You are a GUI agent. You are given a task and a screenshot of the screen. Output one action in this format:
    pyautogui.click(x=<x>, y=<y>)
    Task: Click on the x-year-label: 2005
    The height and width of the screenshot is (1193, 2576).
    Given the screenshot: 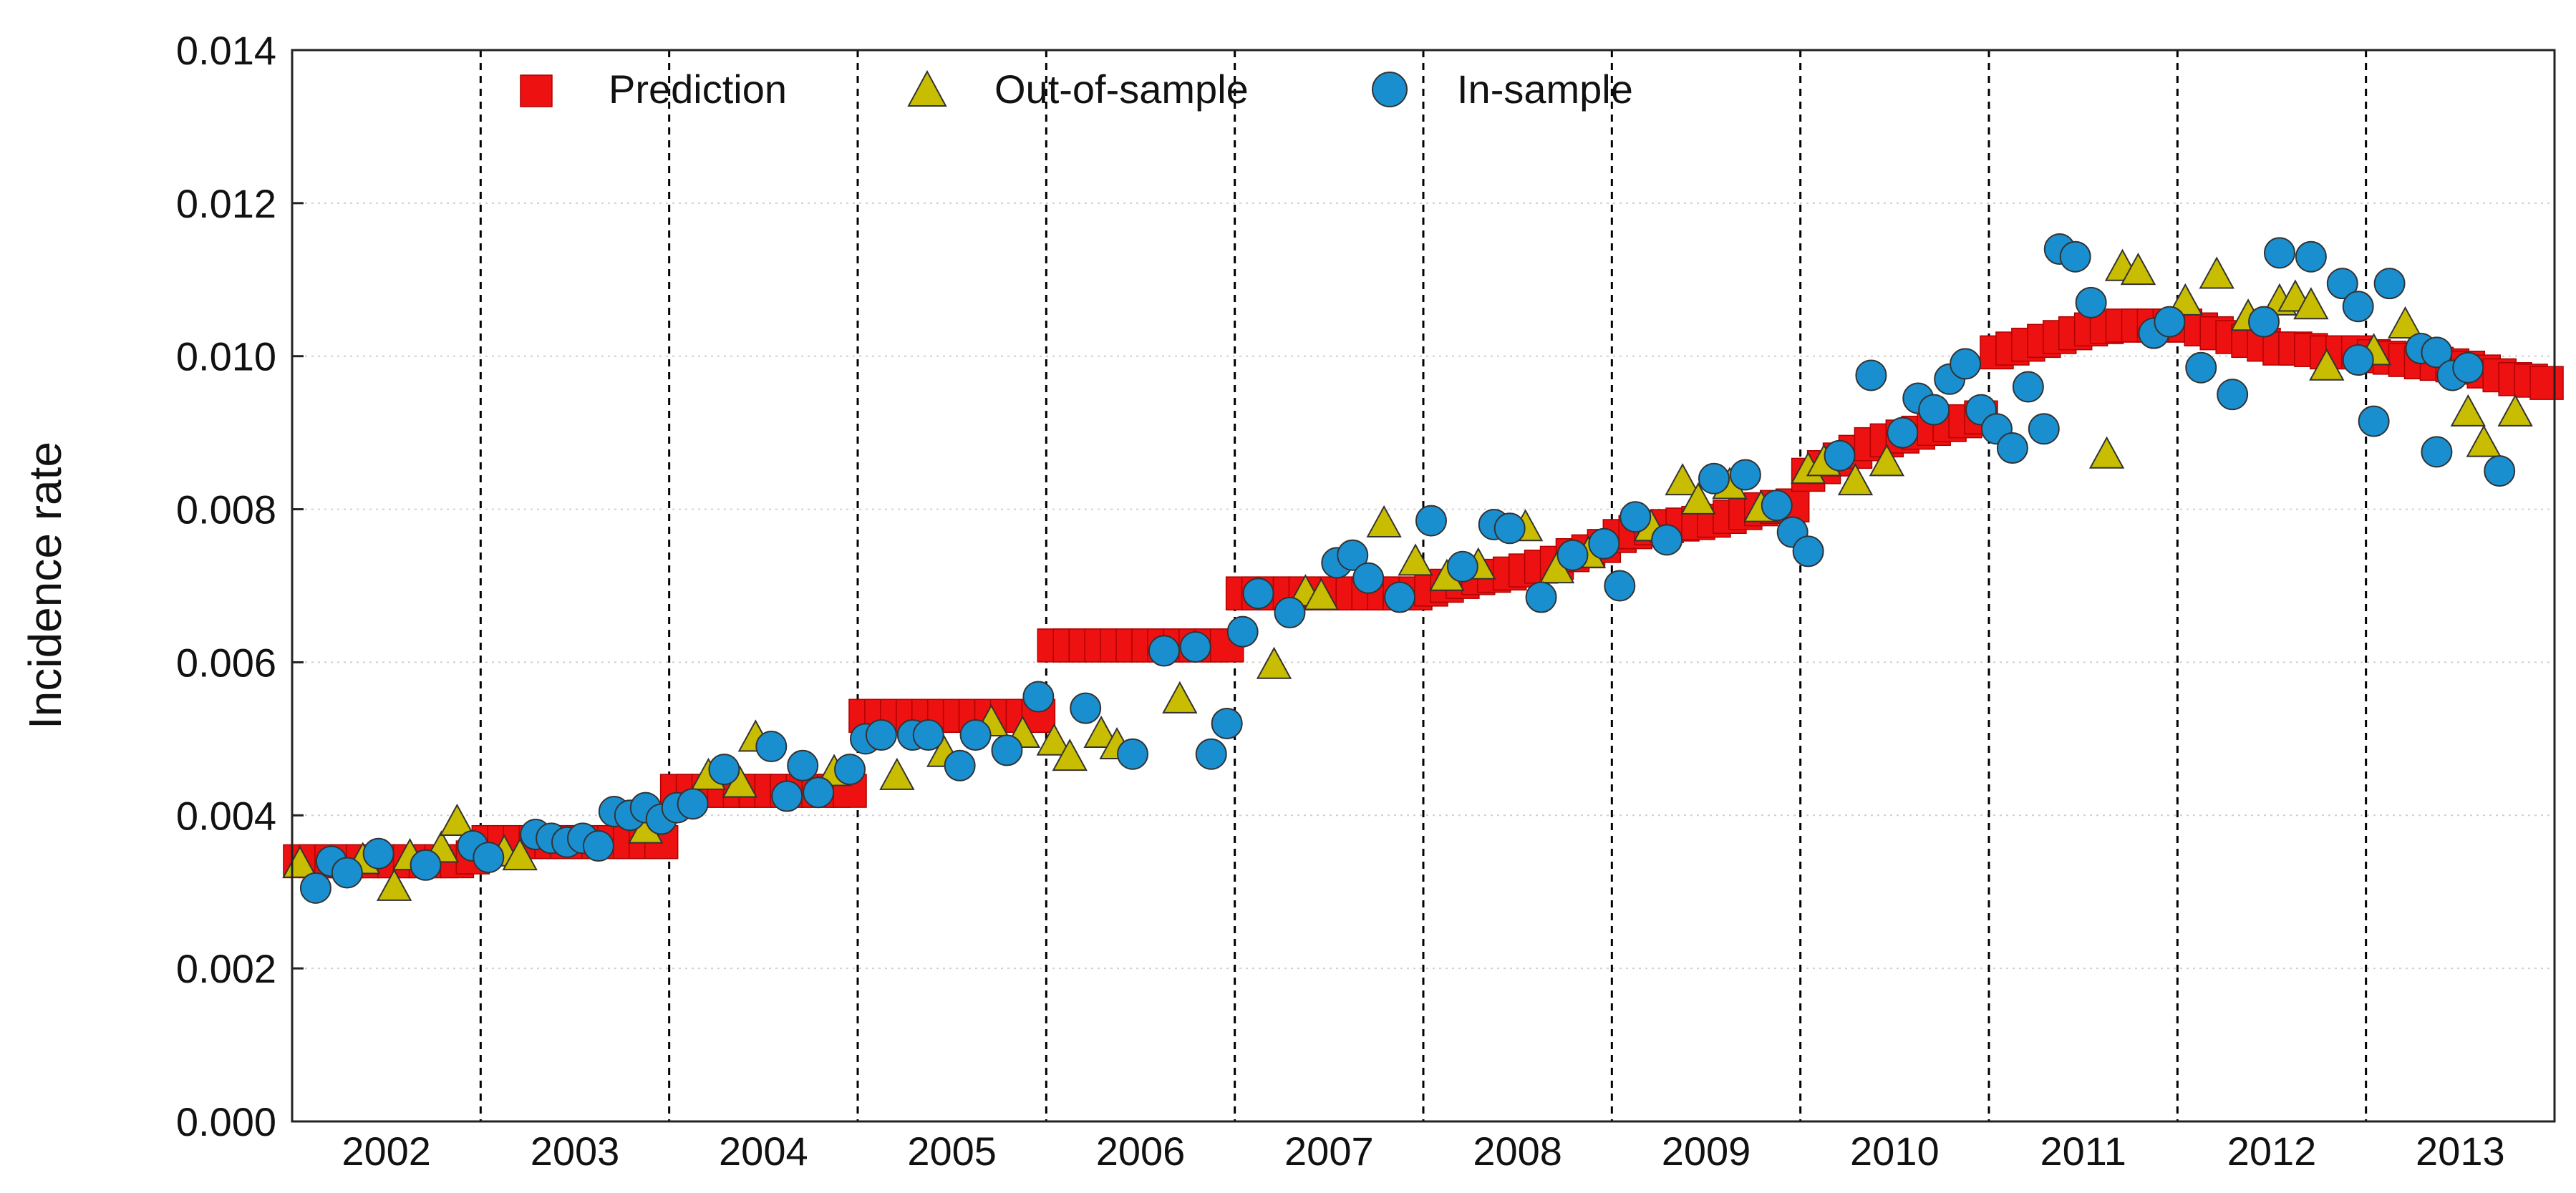 What is the action you would take?
    pyautogui.click(x=952, y=1151)
    